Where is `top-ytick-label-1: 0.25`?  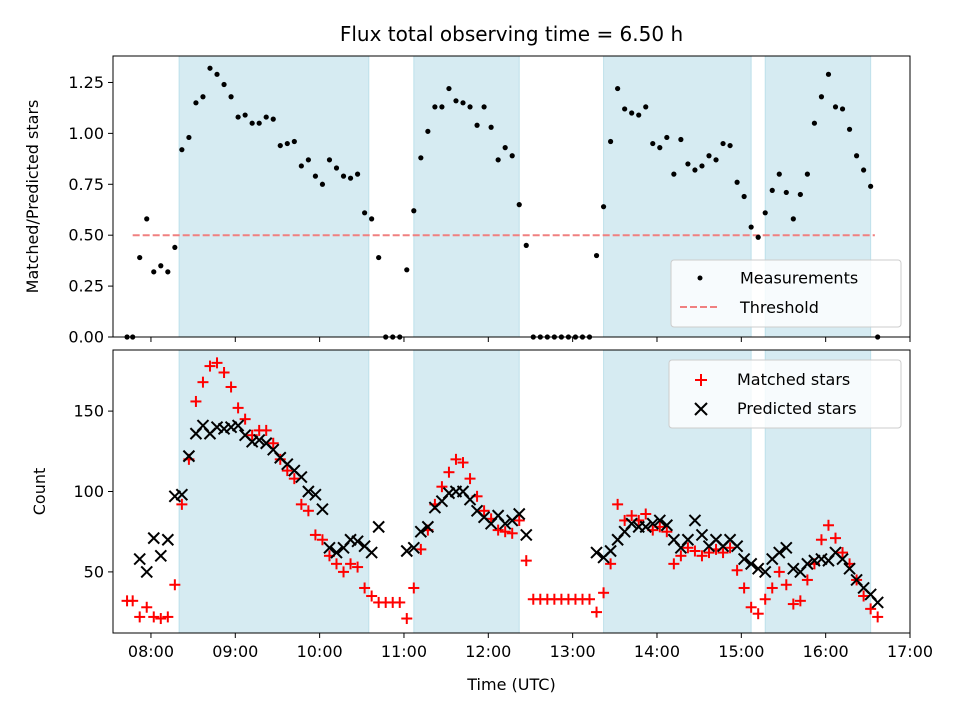
top-ytick-label-1: 0.25 is located at coordinates (86, 286).